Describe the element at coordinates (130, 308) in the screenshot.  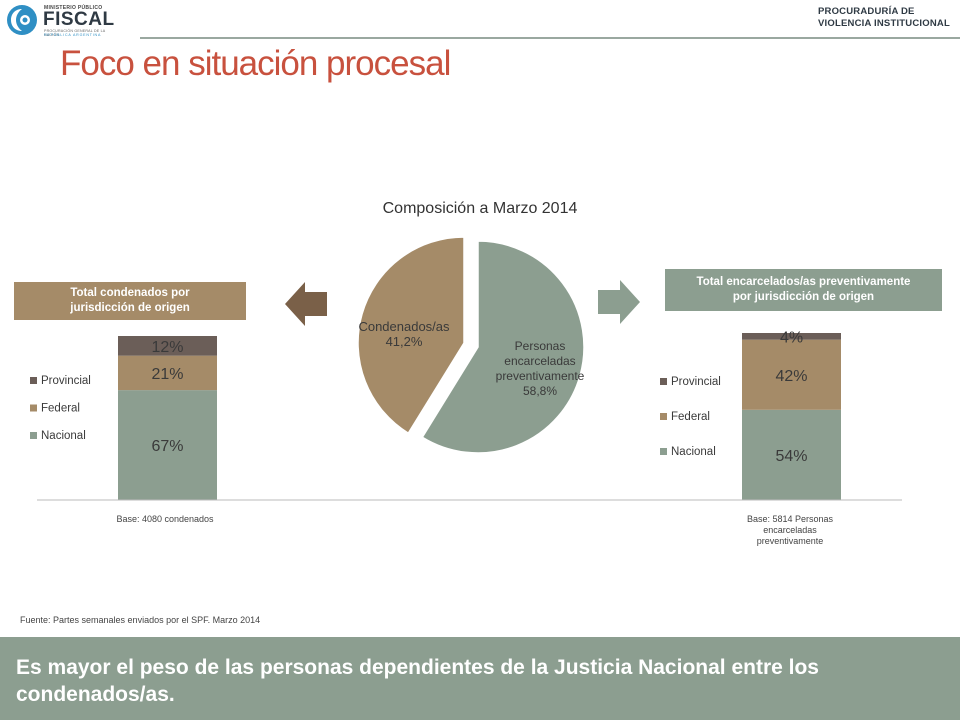
I see `condenados-box-line2: jurisdicción de origen` at that location.